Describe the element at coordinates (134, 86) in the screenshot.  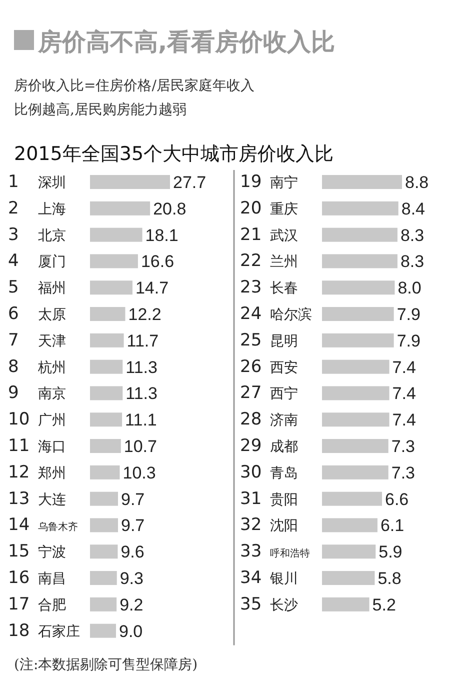
I see `text: 房价收入比=住房价格/居民家庭年收入` at that location.